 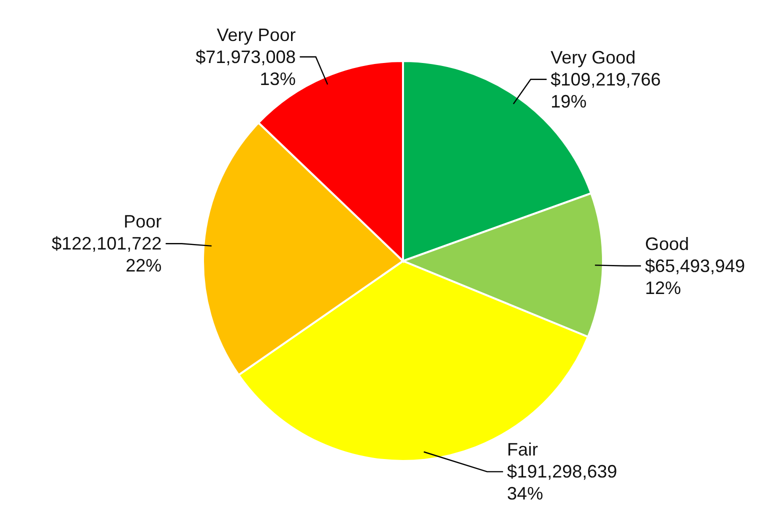 What do you see at coordinates (107, 255) in the screenshot?
I see `data-label: $122,101,722 22%` at bounding box center [107, 255].